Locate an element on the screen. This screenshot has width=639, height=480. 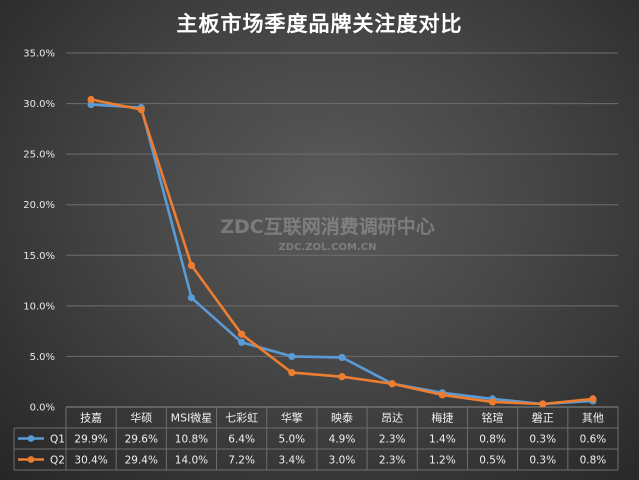
table-cell-value: 3.4% is located at coordinates (291, 460).